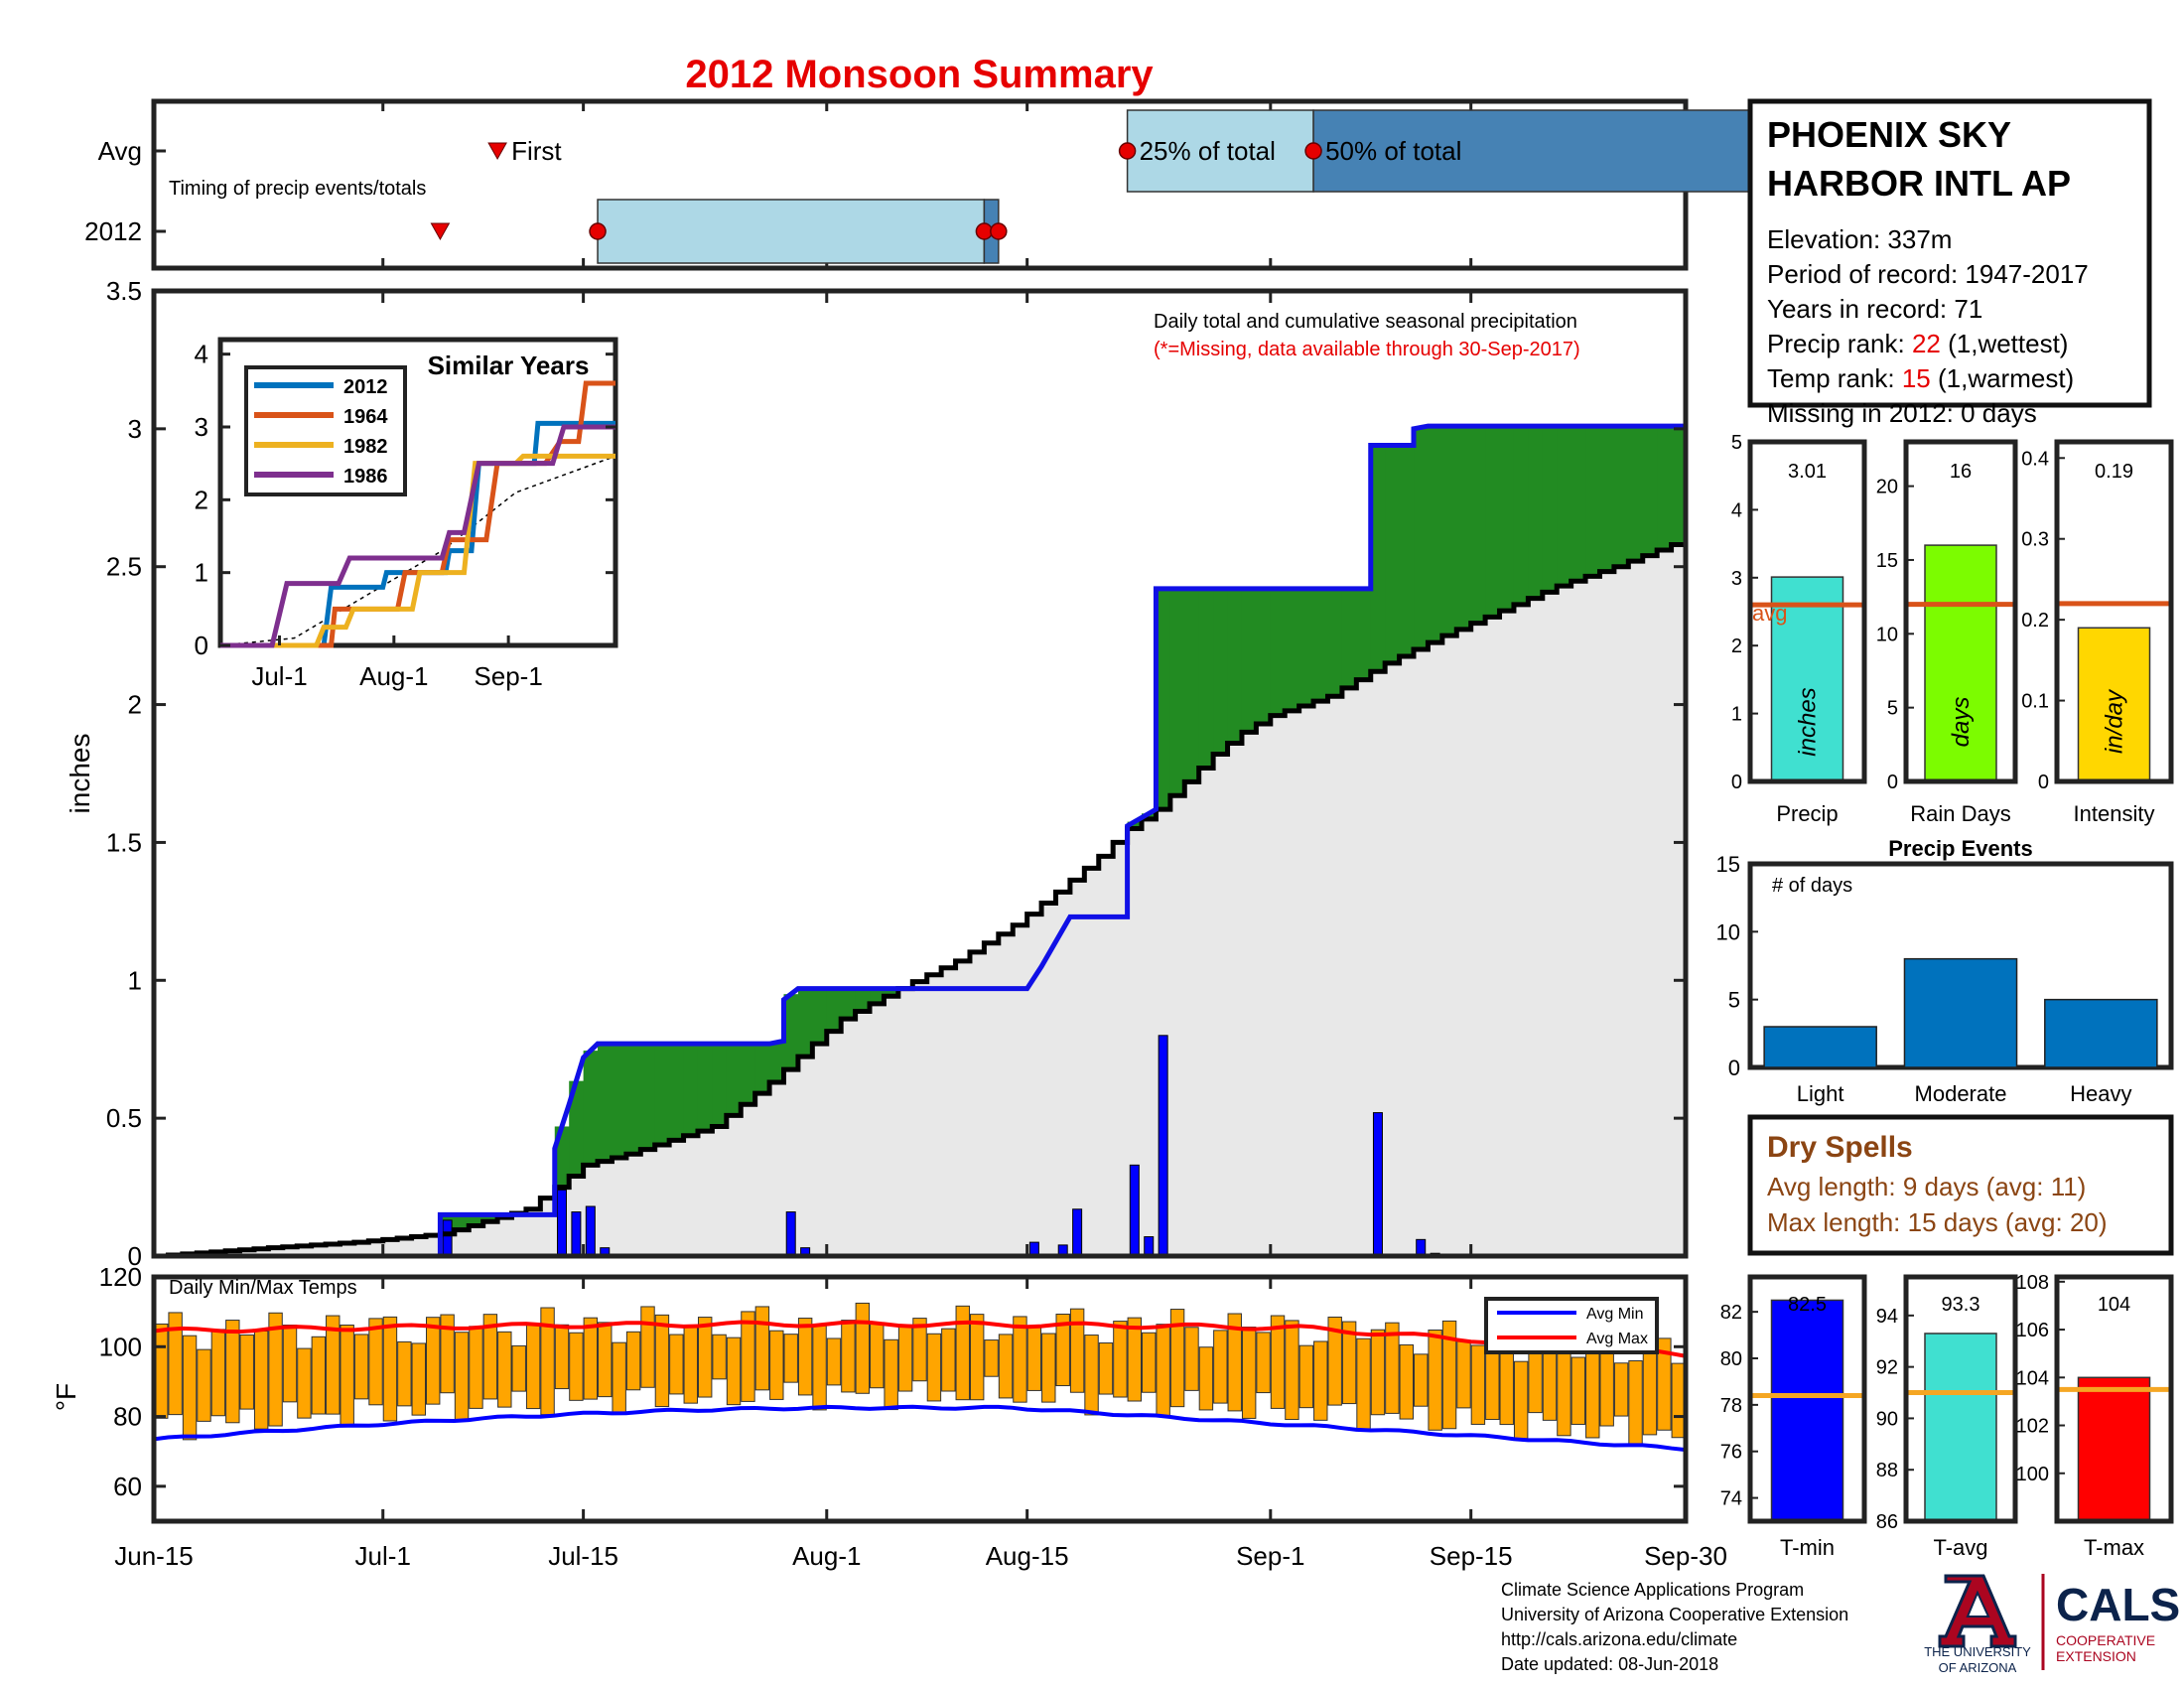  I want to click on inset-xtick-label: Sep-1, so click(508, 676).